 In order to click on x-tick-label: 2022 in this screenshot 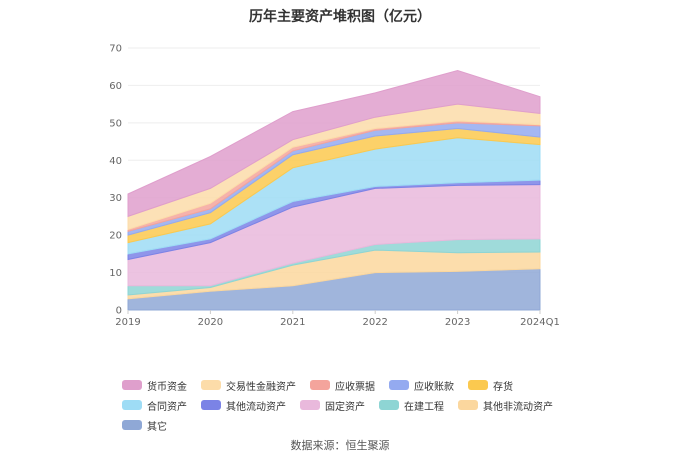, I will do `click(374, 322)`.